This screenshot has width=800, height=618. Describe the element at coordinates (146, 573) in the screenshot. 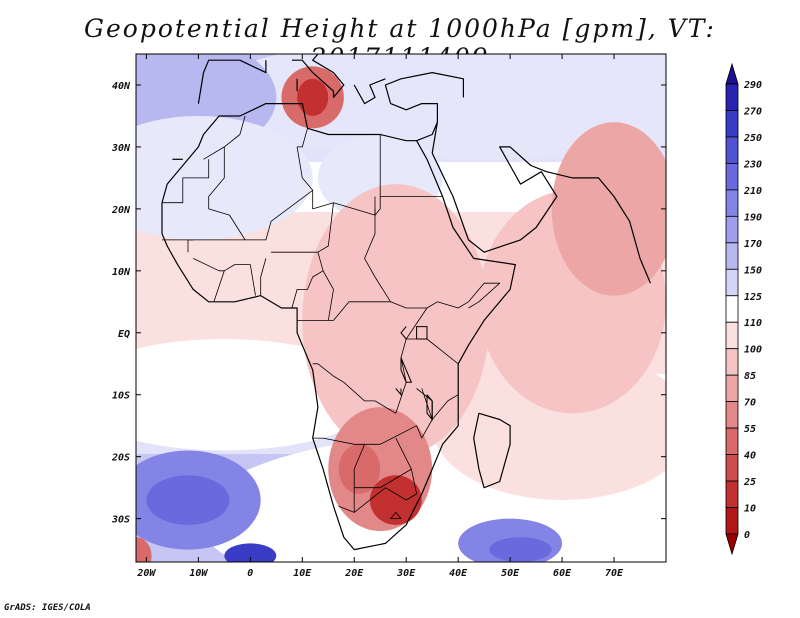

I see `lon-tick-label-0: 20W` at that location.